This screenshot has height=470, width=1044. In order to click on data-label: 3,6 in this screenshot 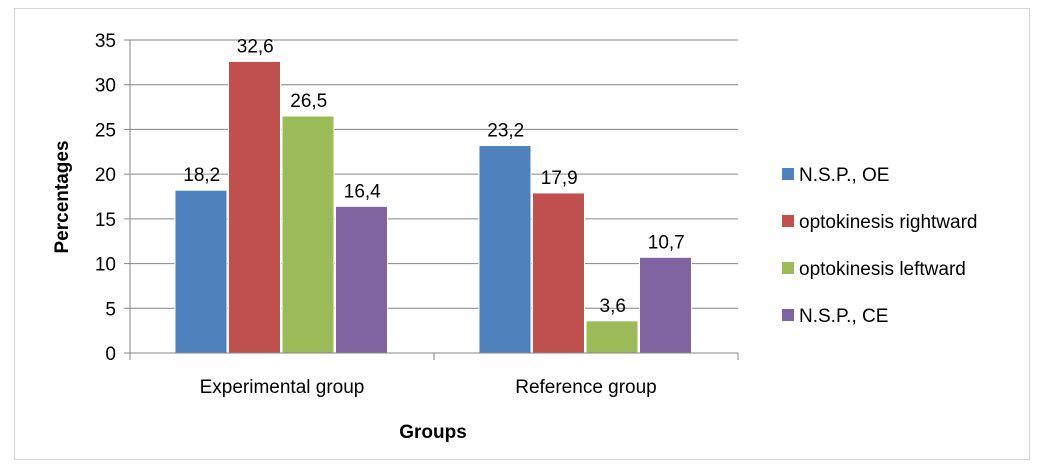, I will do `click(613, 306)`.